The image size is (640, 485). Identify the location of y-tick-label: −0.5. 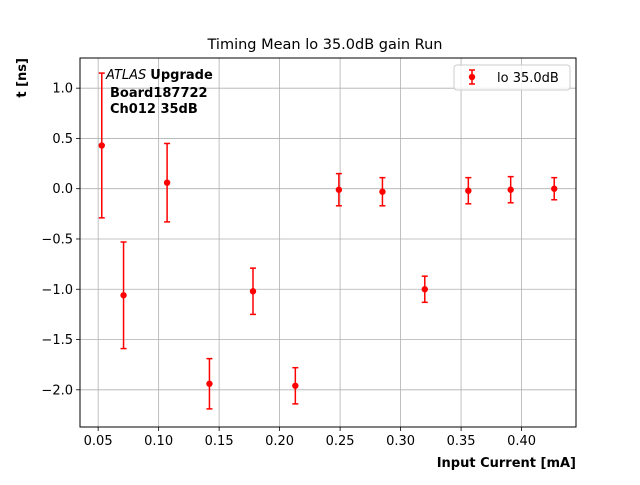
(57, 239).